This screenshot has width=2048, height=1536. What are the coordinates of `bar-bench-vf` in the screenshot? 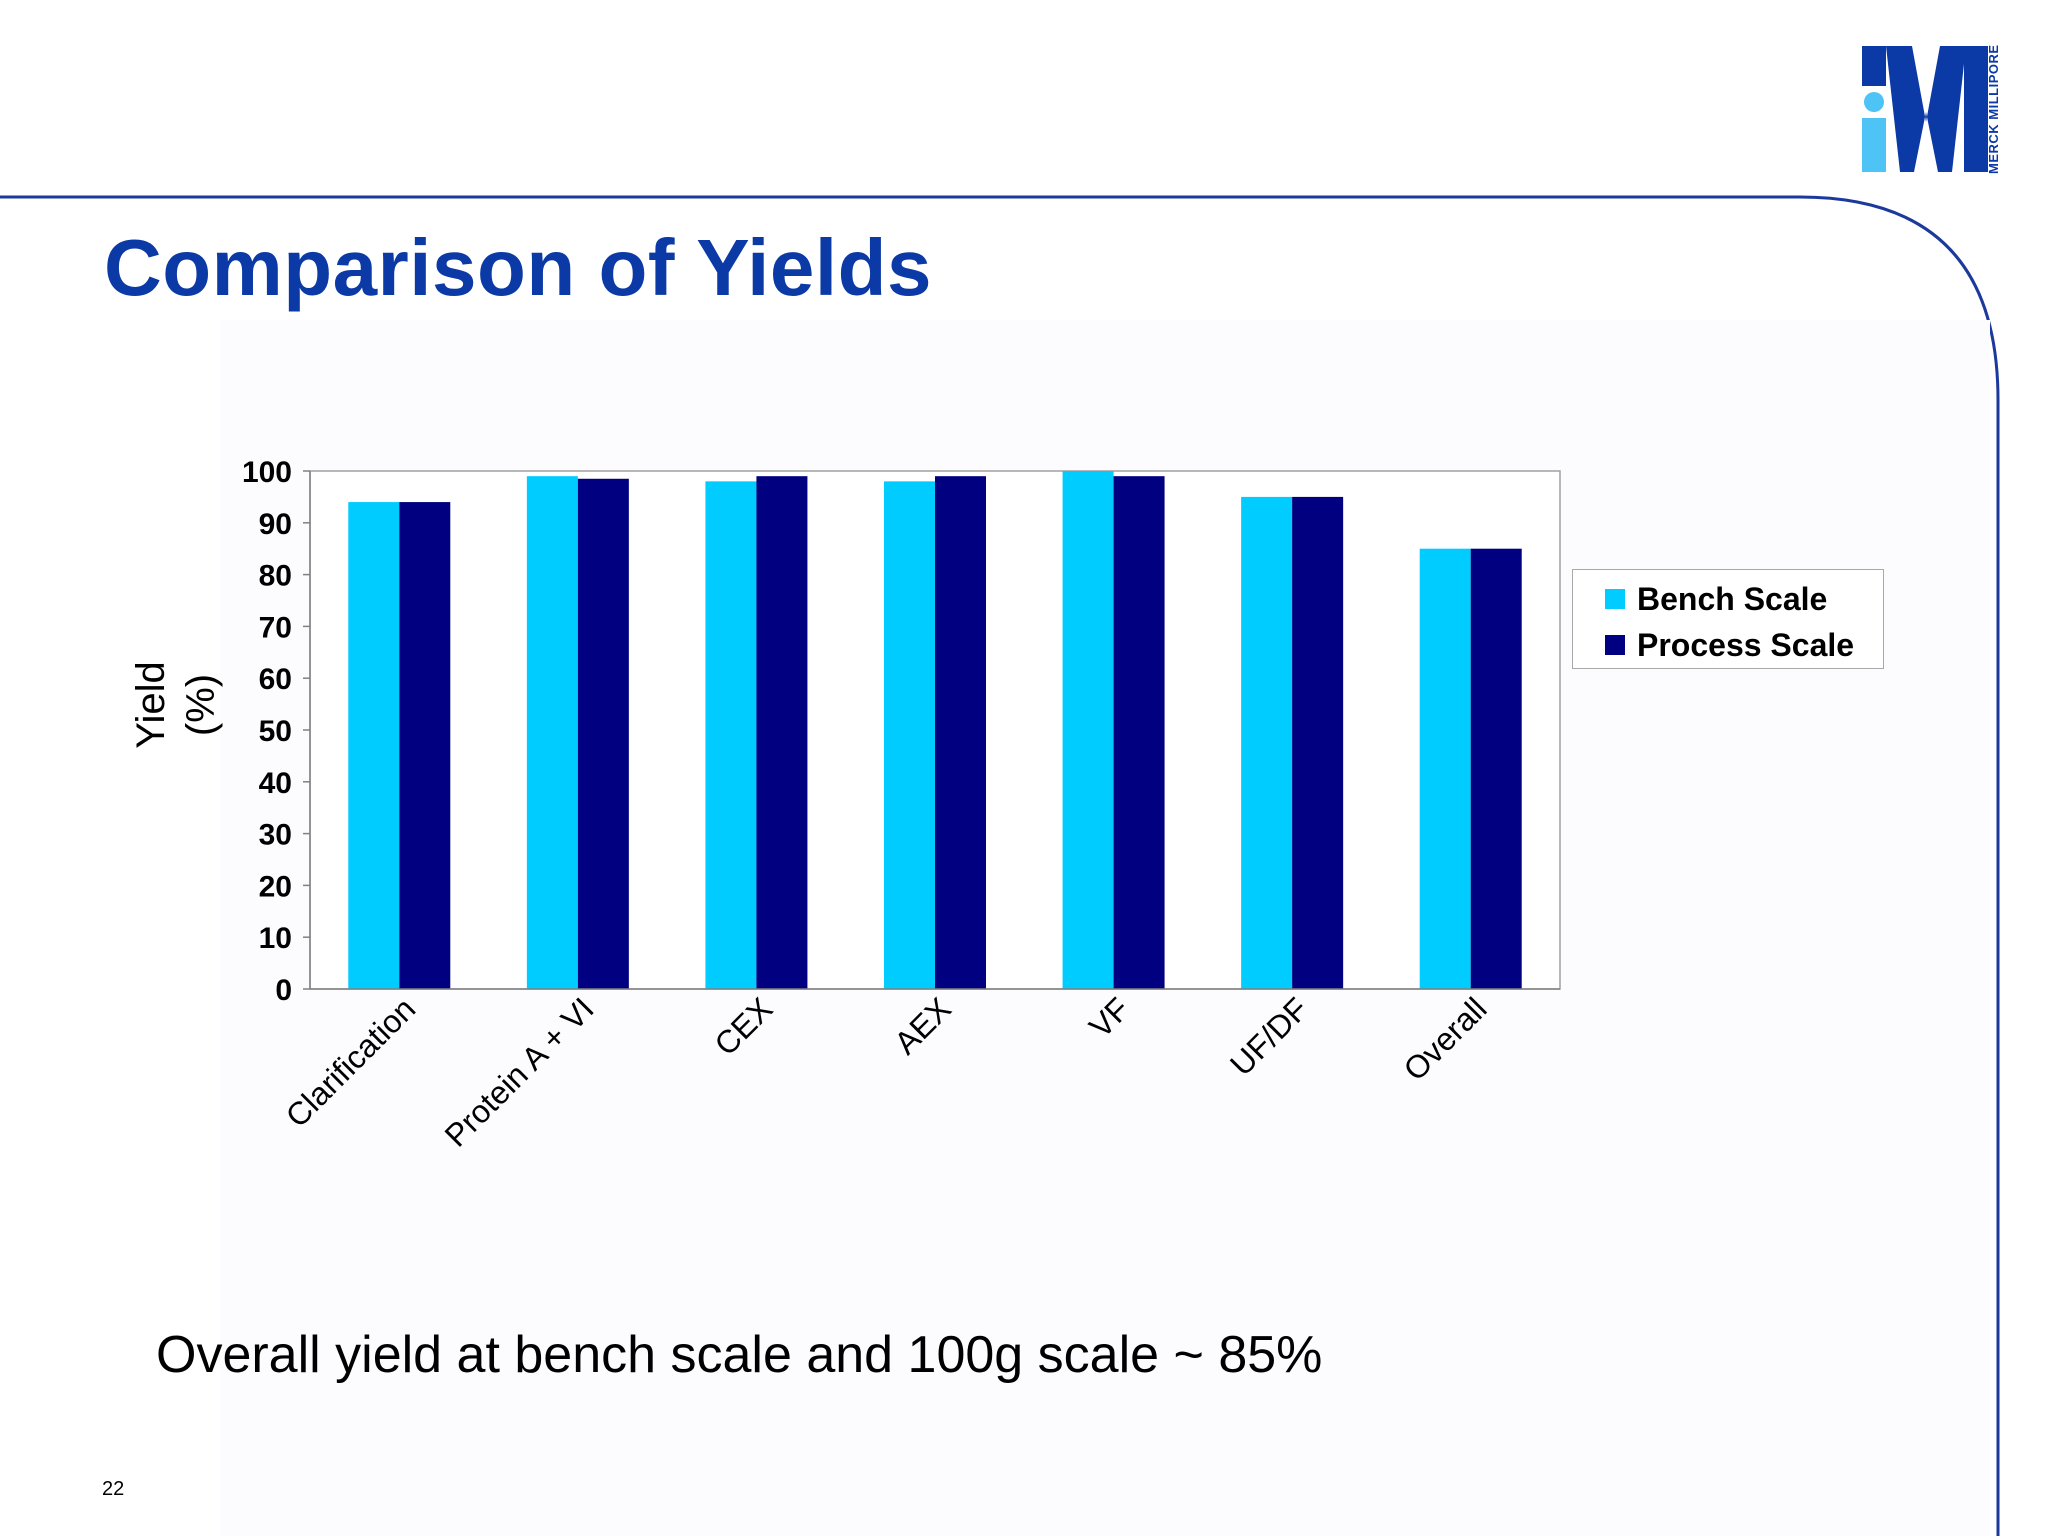 It's located at (1088, 730).